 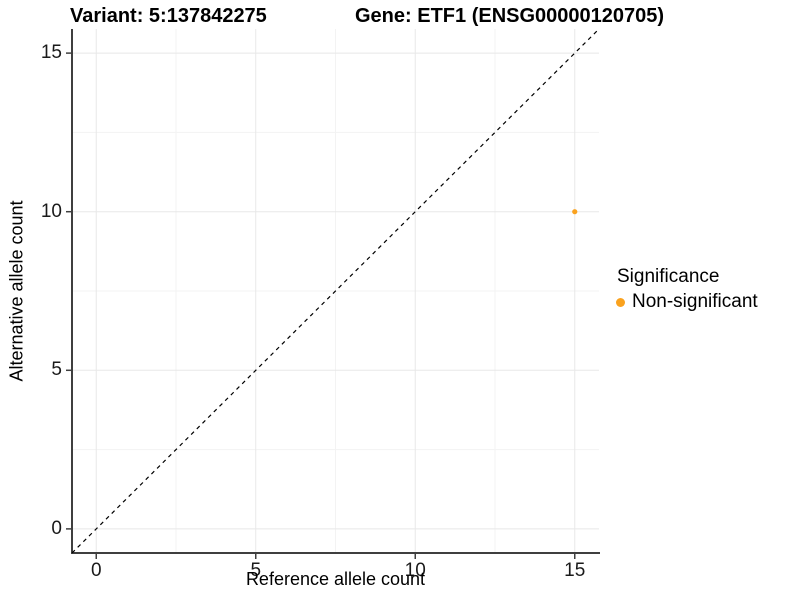 What do you see at coordinates (168, 16) in the screenshot?
I see `variant-title: Variant: 5:137842275` at bounding box center [168, 16].